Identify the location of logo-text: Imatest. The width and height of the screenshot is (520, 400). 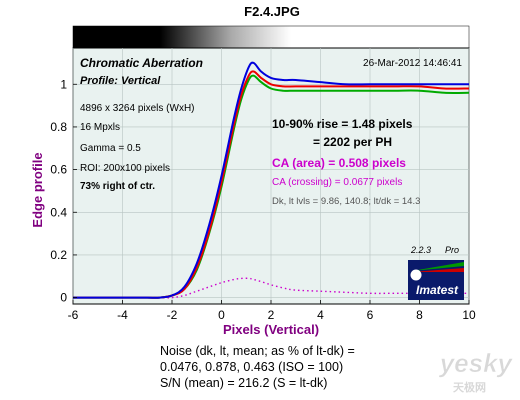
(437, 290).